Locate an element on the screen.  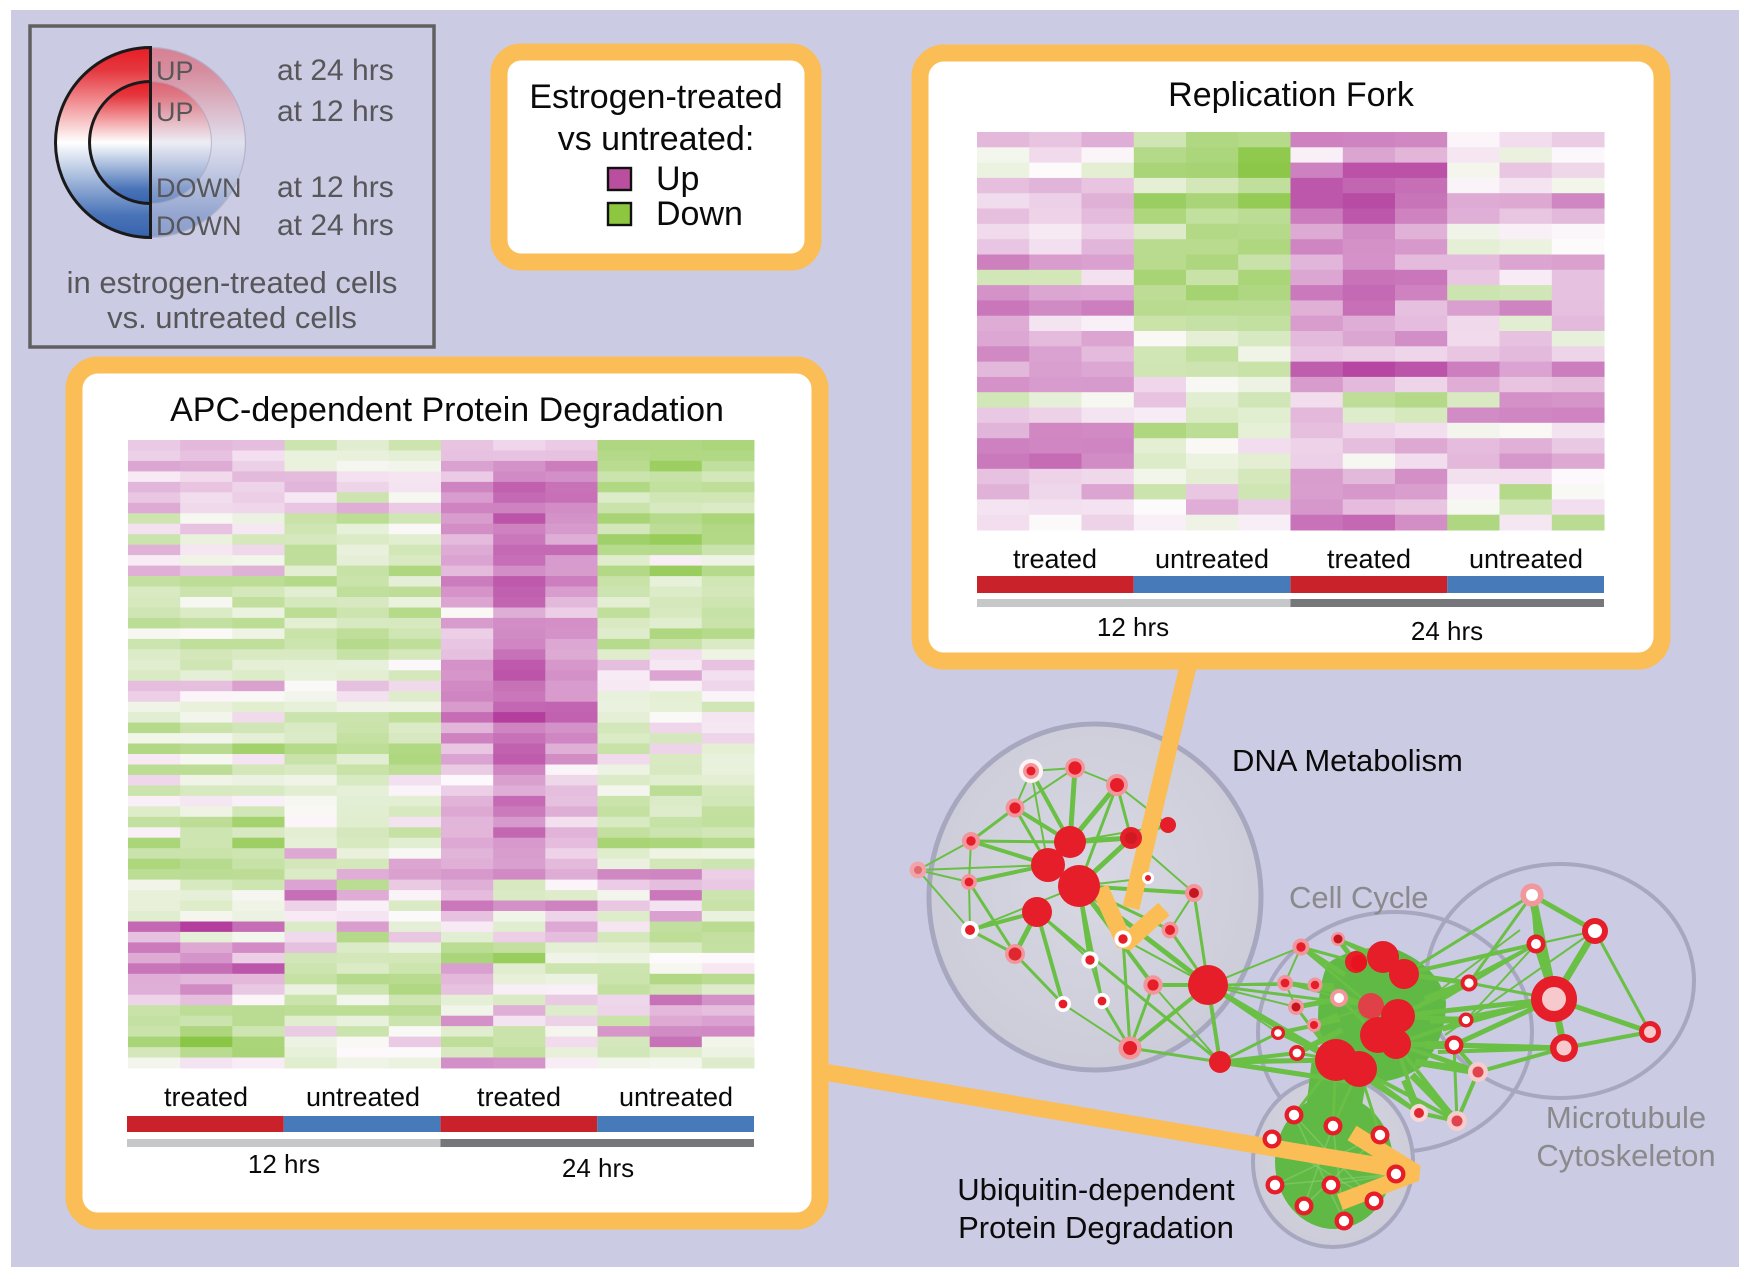
svg-text: Cytoskeleton is located at coordinates (1625, 1155).